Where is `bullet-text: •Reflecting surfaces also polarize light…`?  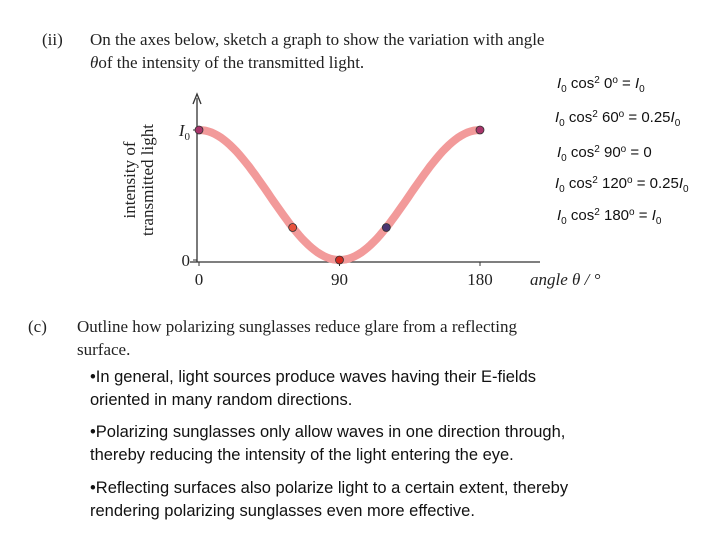 bullet-text: •Reflecting surfaces also polarize light… is located at coordinates (329, 488).